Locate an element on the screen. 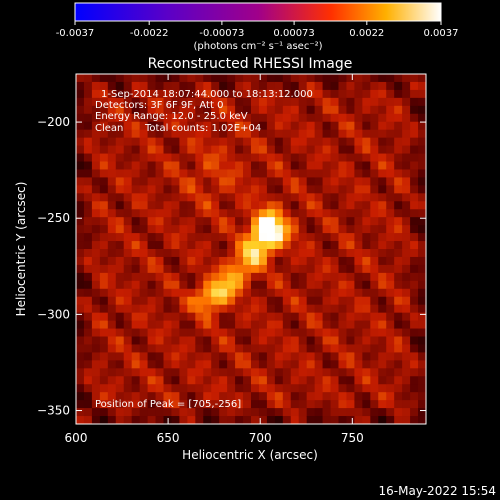 This screenshot has height=500, width=500. colorbar-tick-label: -0.0037 is located at coordinates (75, 33).